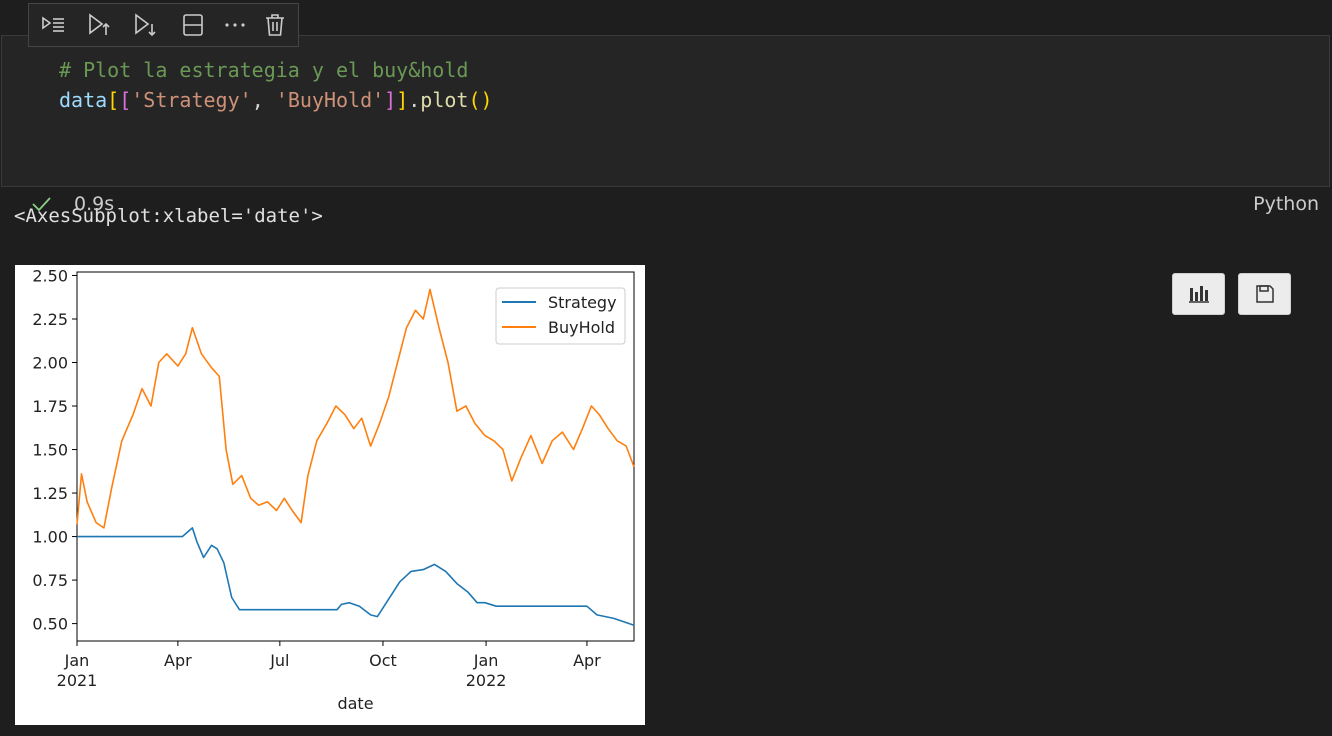 The height and width of the screenshot is (736, 1332). What do you see at coordinates (191, 100) in the screenshot?
I see `code-string-strategy: 'Strategy'` at bounding box center [191, 100].